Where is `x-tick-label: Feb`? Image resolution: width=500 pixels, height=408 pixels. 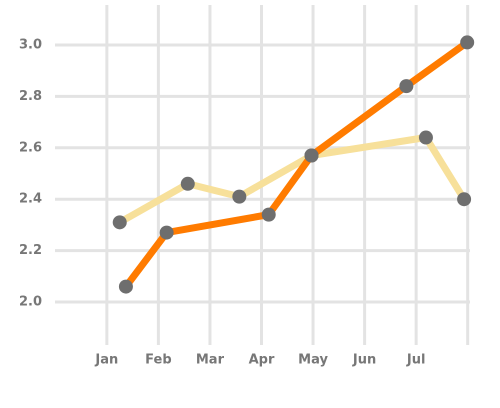 x-tick-label: Feb is located at coordinates (158, 360).